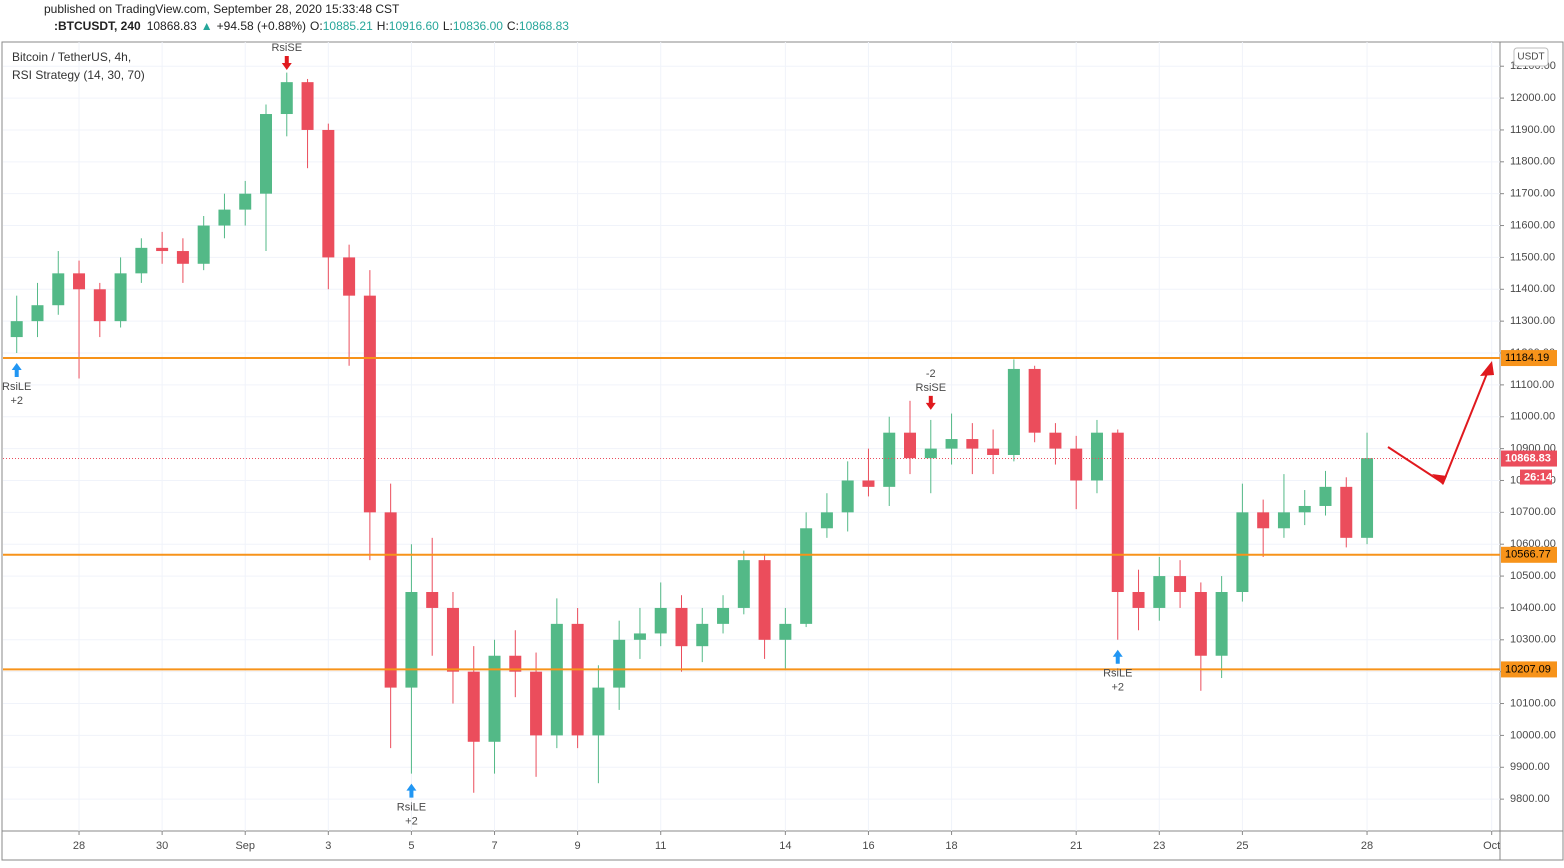  What do you see at coordinates (1487, 368) in the screenshot?
I see `drawn-arrowhead` at bounding box center [1487, 368].